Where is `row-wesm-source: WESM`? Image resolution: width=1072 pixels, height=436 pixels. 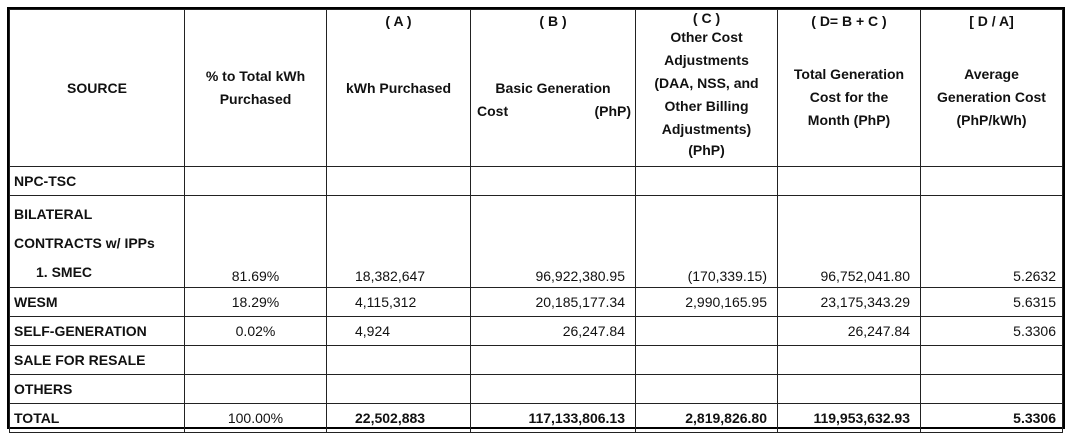 row-wesm-source: WESM is located at coordinates (97, 302).